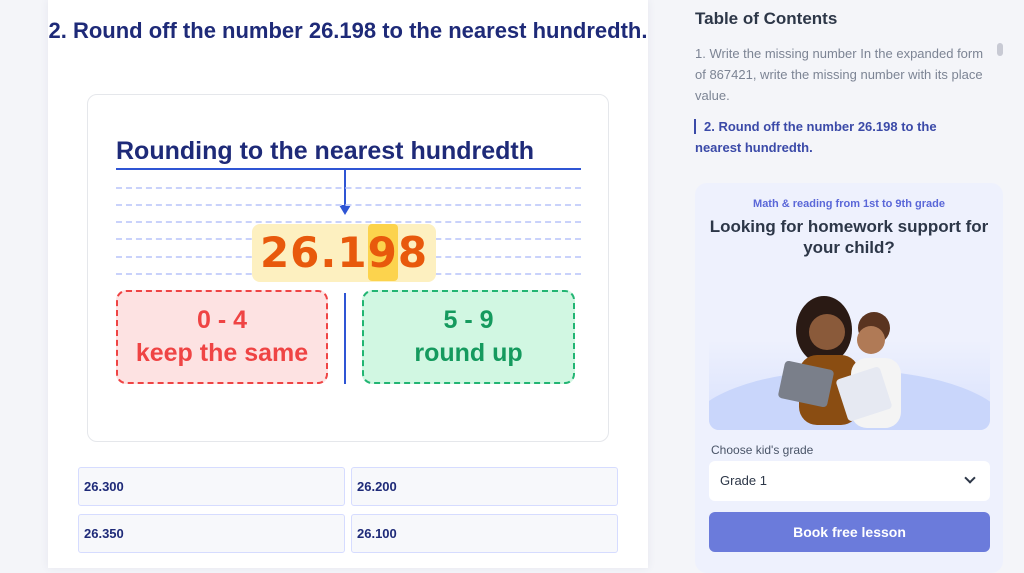 This screenshot has height=573, width=1024. What do you see at coordinates (849, 532) in the screenshot?
I see `book-lesson-button: Book free lesson` at bounding box center [849, 532].